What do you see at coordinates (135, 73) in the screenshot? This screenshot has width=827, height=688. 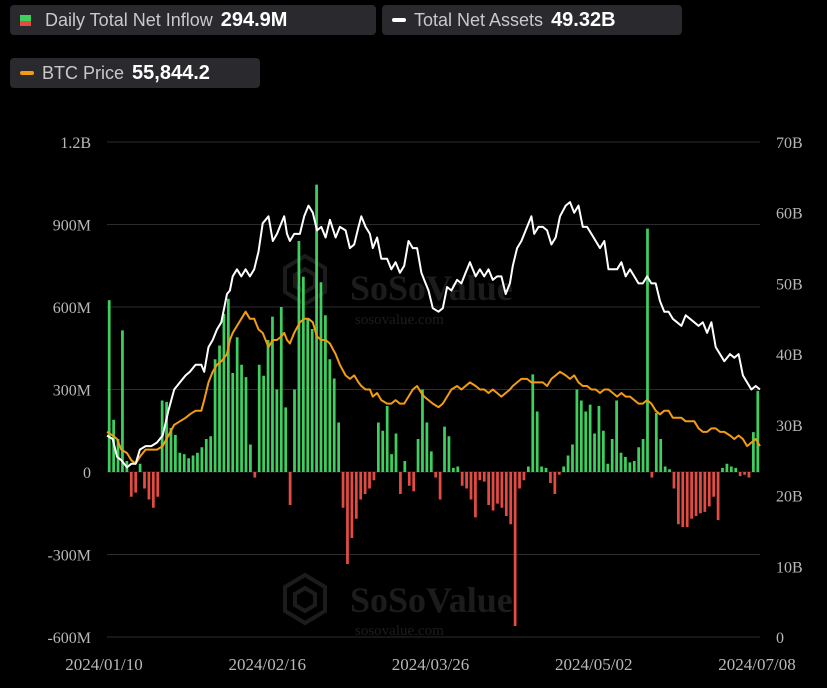 I see `legend-price: BTC Price 55,844.2` at bounding box center [135, 73].